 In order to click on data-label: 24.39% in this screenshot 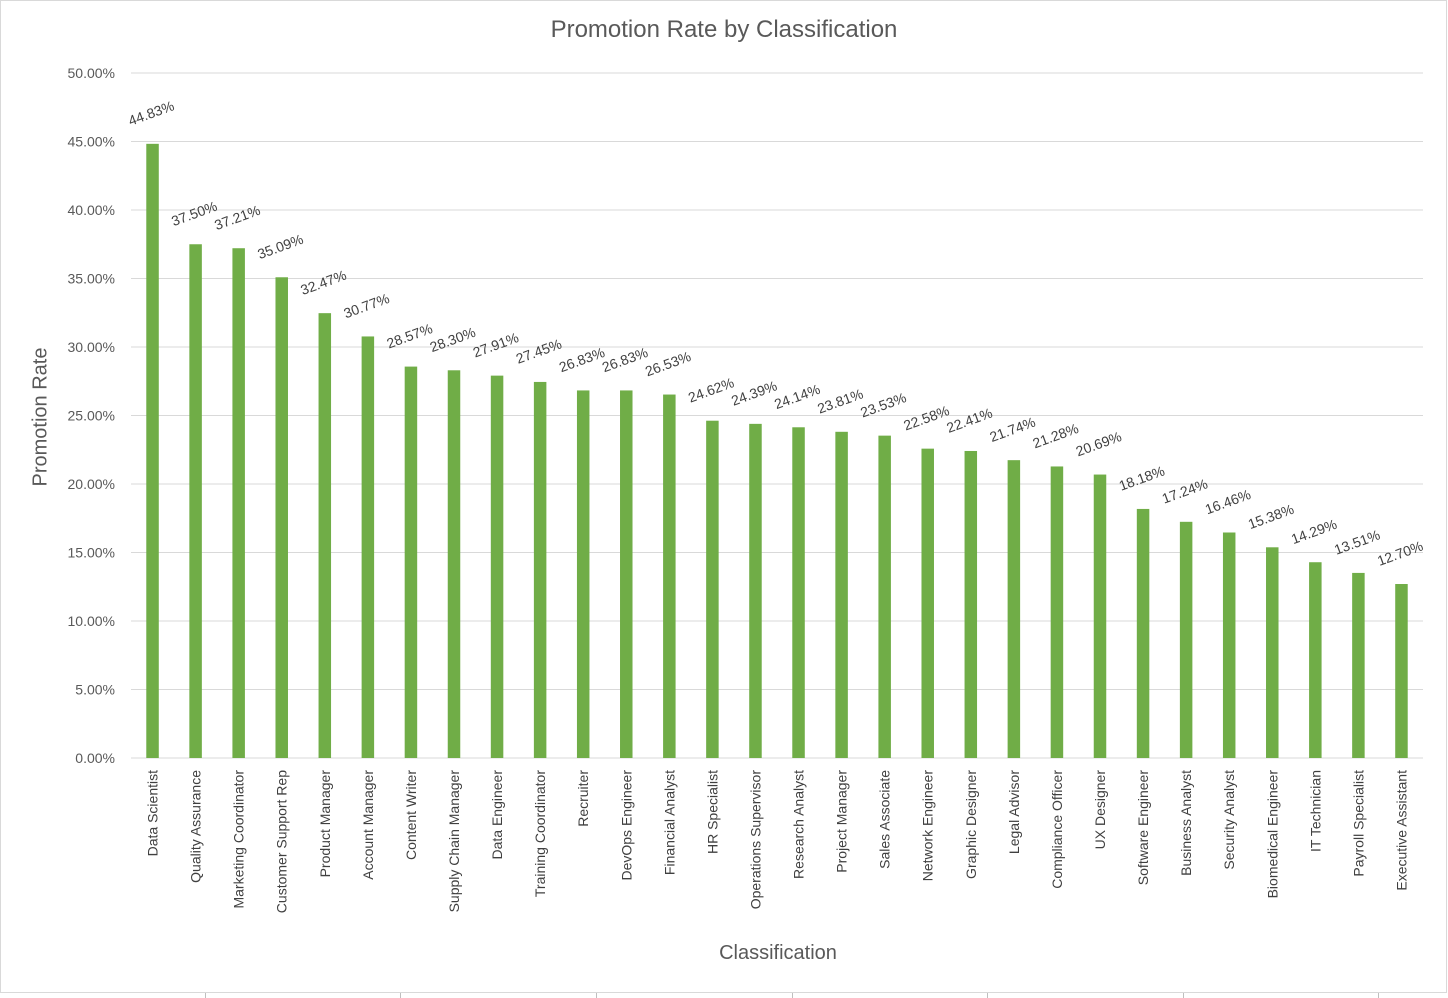, I will do `click(754, 392)`.